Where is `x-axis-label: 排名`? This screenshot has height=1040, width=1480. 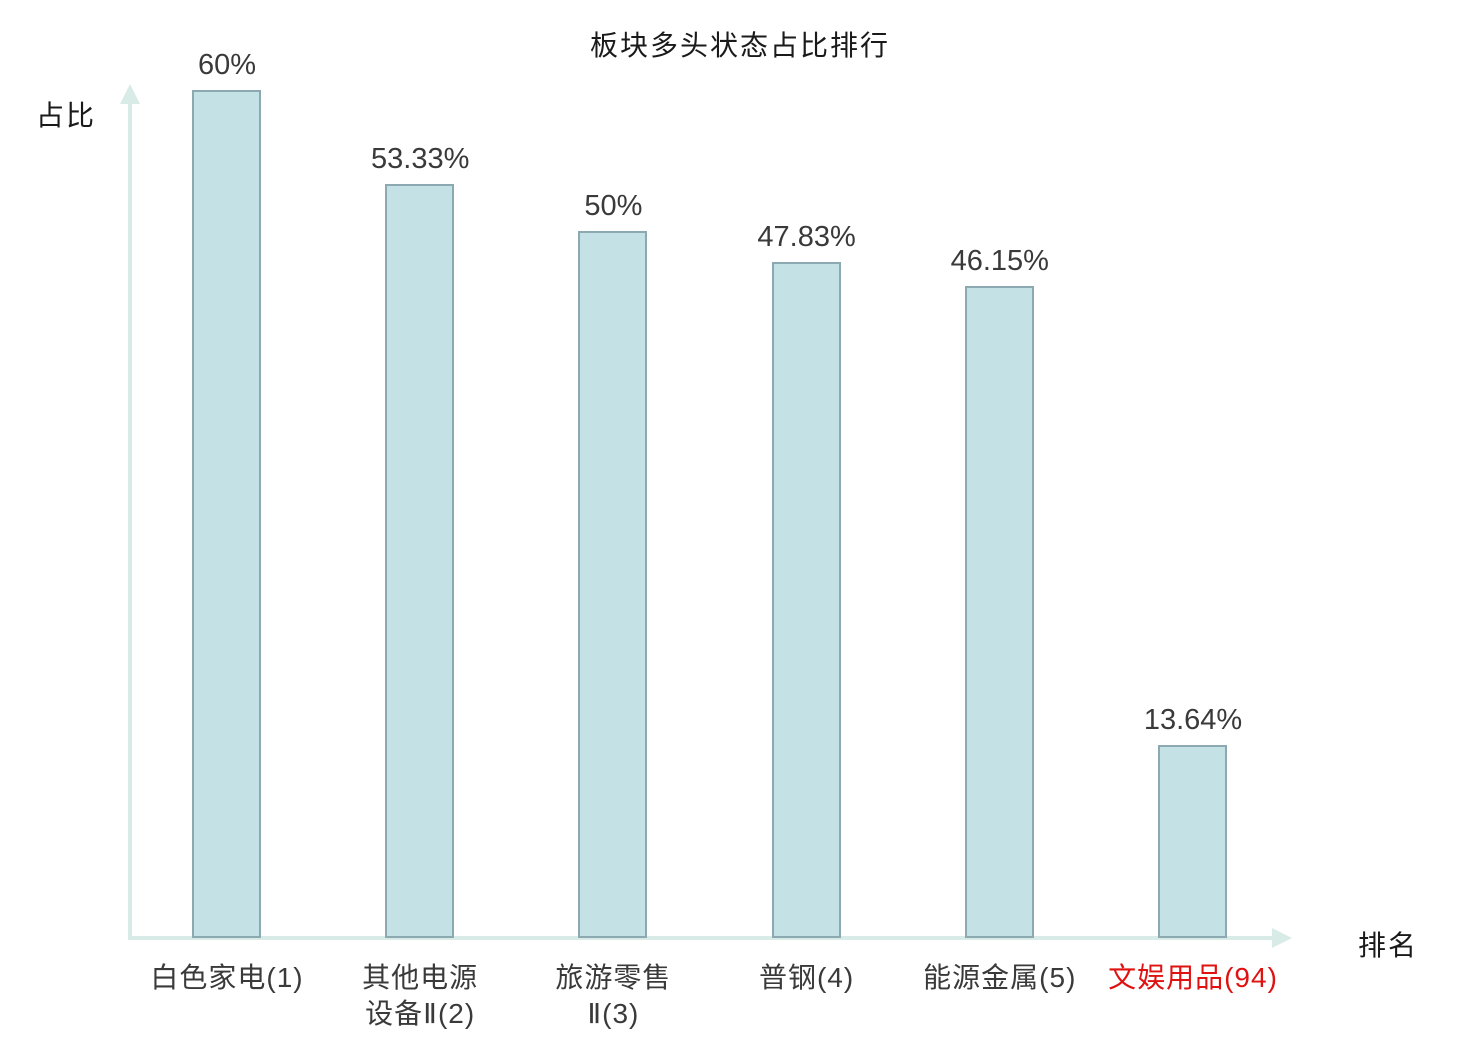
x-axis-label: 排名 is located at coordinates (1388, 945).